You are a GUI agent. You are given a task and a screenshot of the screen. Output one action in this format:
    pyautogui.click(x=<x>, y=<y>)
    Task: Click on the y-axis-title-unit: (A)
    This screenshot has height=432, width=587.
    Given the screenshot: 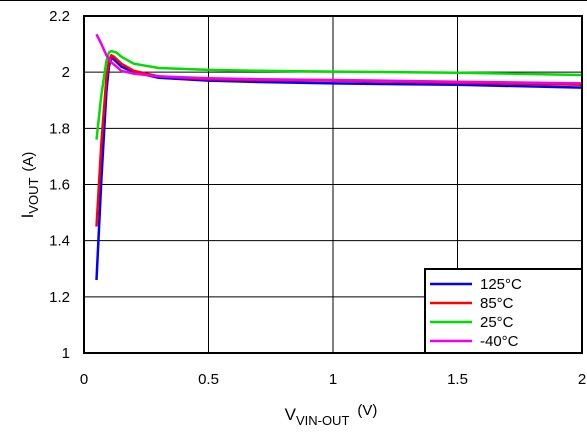 What is the action you would take?
    pyautogui.click(x=28, y=162)
    